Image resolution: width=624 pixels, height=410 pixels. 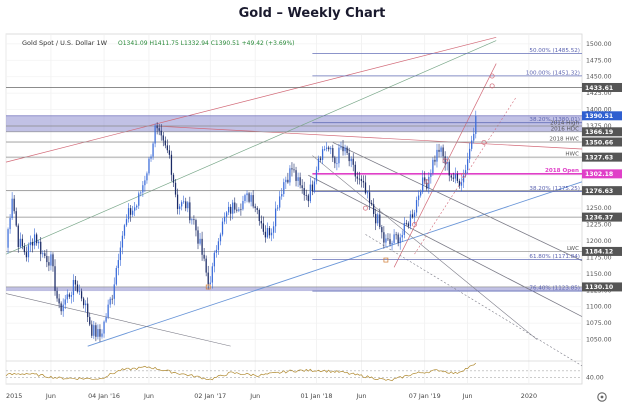 What do you see at coordinates (241, 372) in the screenshot?
I see `rsi-line` at bounding box center [241, 372].